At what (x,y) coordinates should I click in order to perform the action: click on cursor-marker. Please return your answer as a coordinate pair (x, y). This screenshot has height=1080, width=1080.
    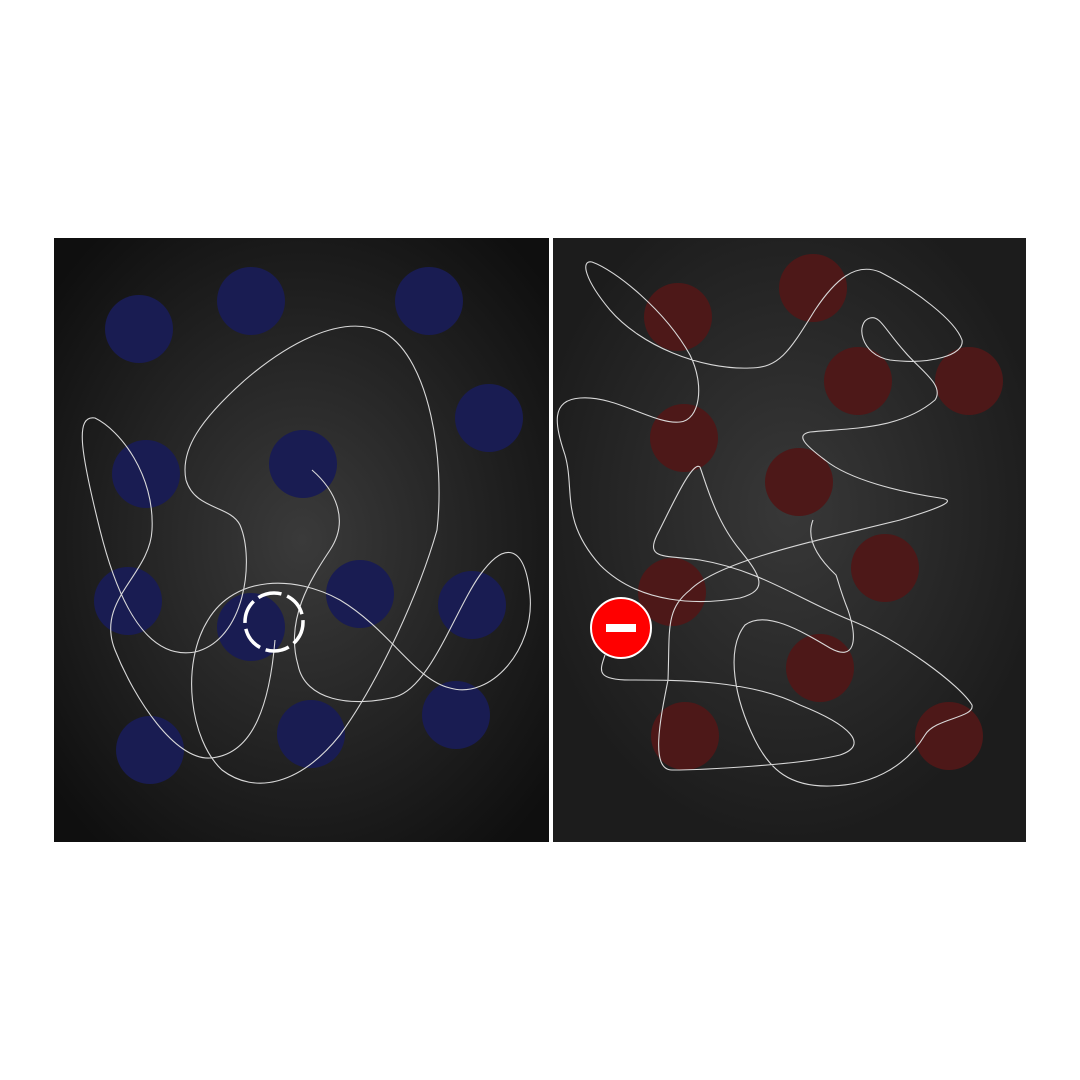
    Looking at the image, I should click on (274, 622).